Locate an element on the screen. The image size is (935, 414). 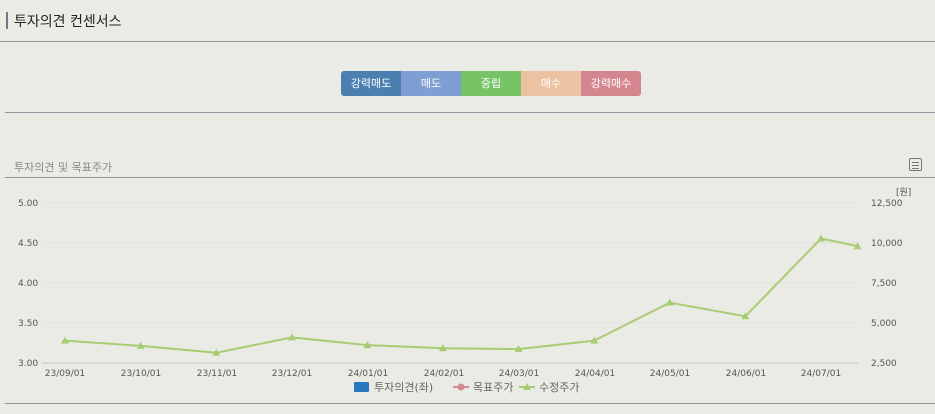
y-left-tick-label: 4.50 is located at coordinates (28, 244).